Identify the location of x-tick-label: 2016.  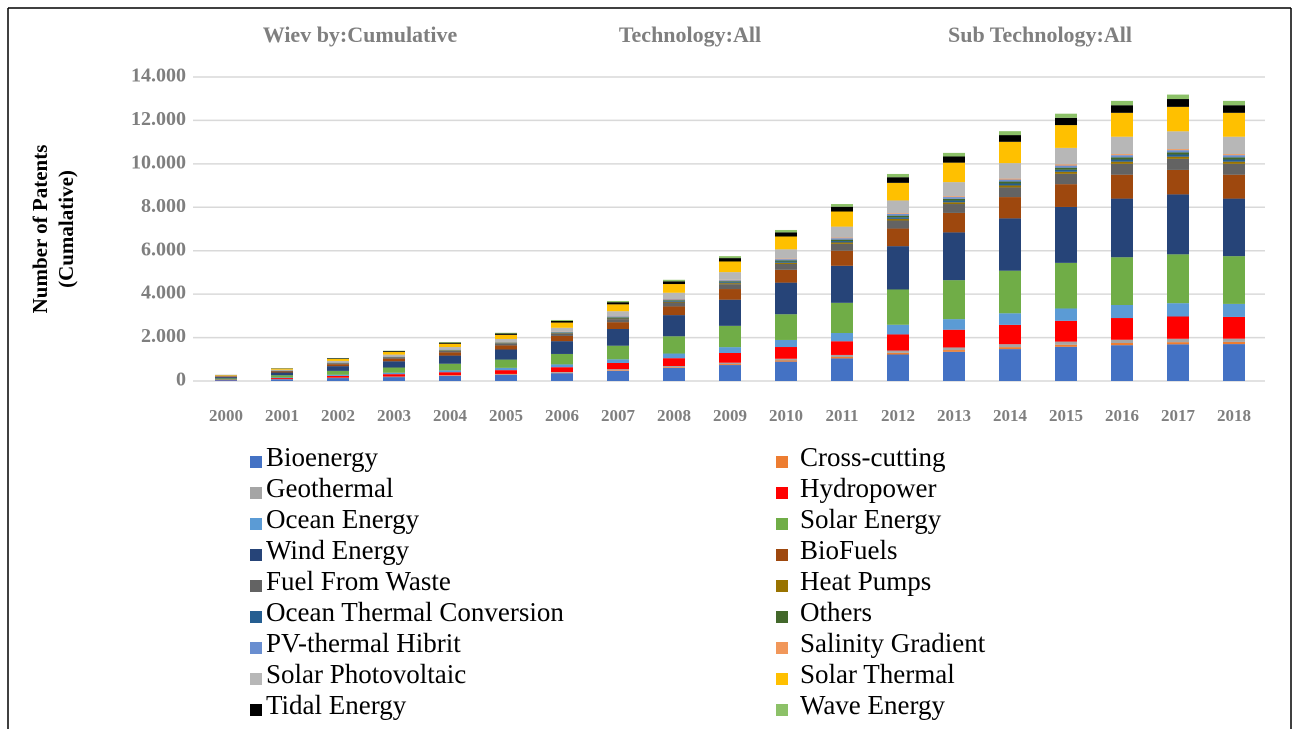
(1122, 415).